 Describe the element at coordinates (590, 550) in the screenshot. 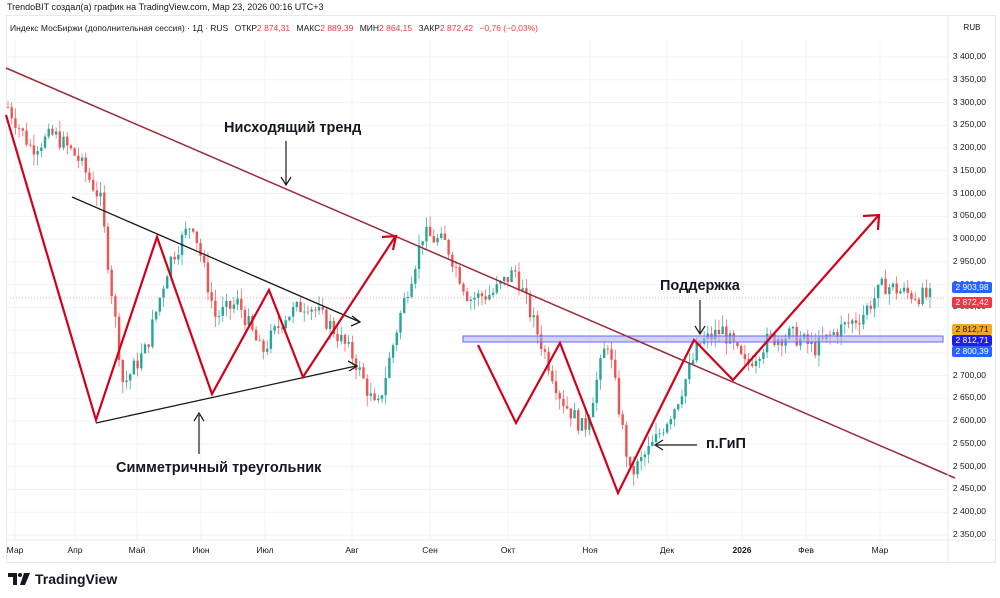

I see `time-tick-label: Ноя` at that location.